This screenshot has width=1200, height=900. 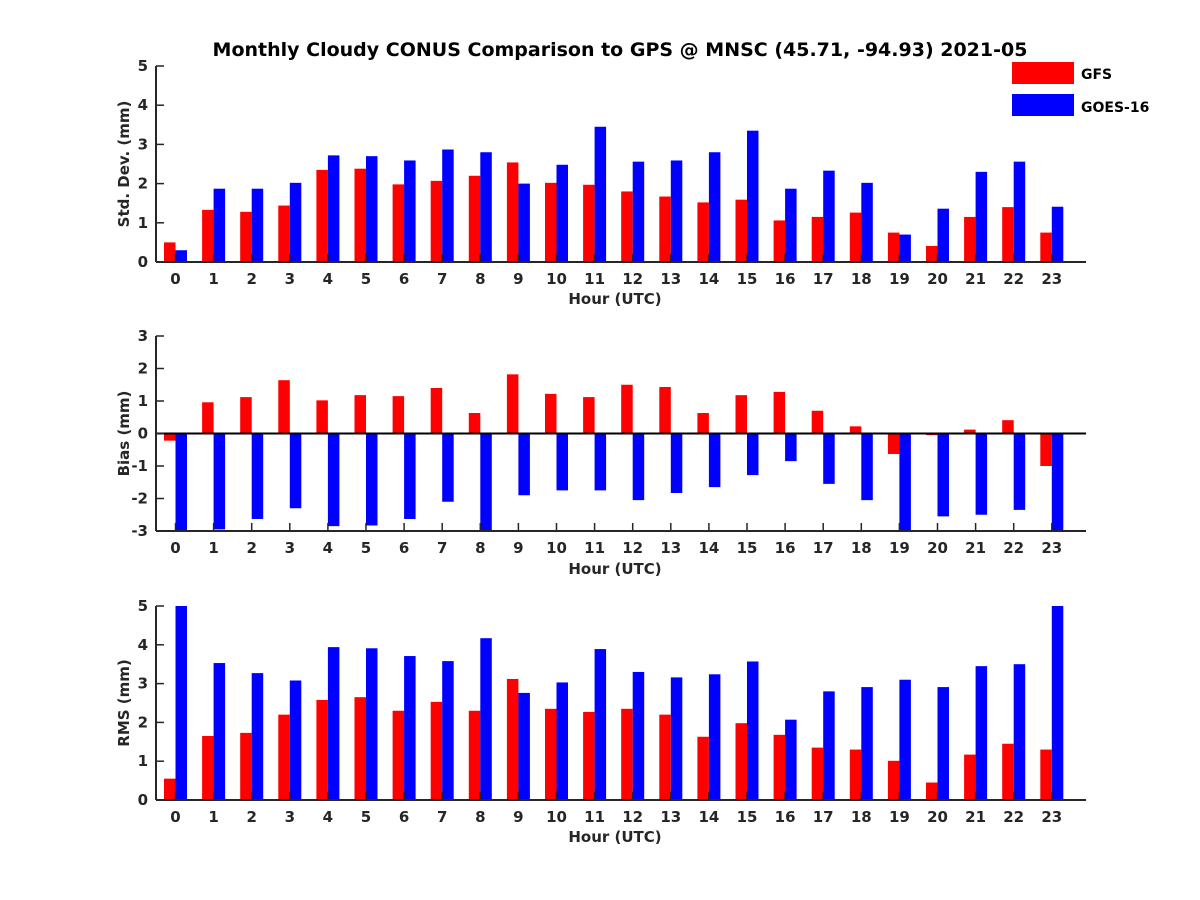 I want to click on bias-bar-goes16-h8, so click(x=486, y=482).